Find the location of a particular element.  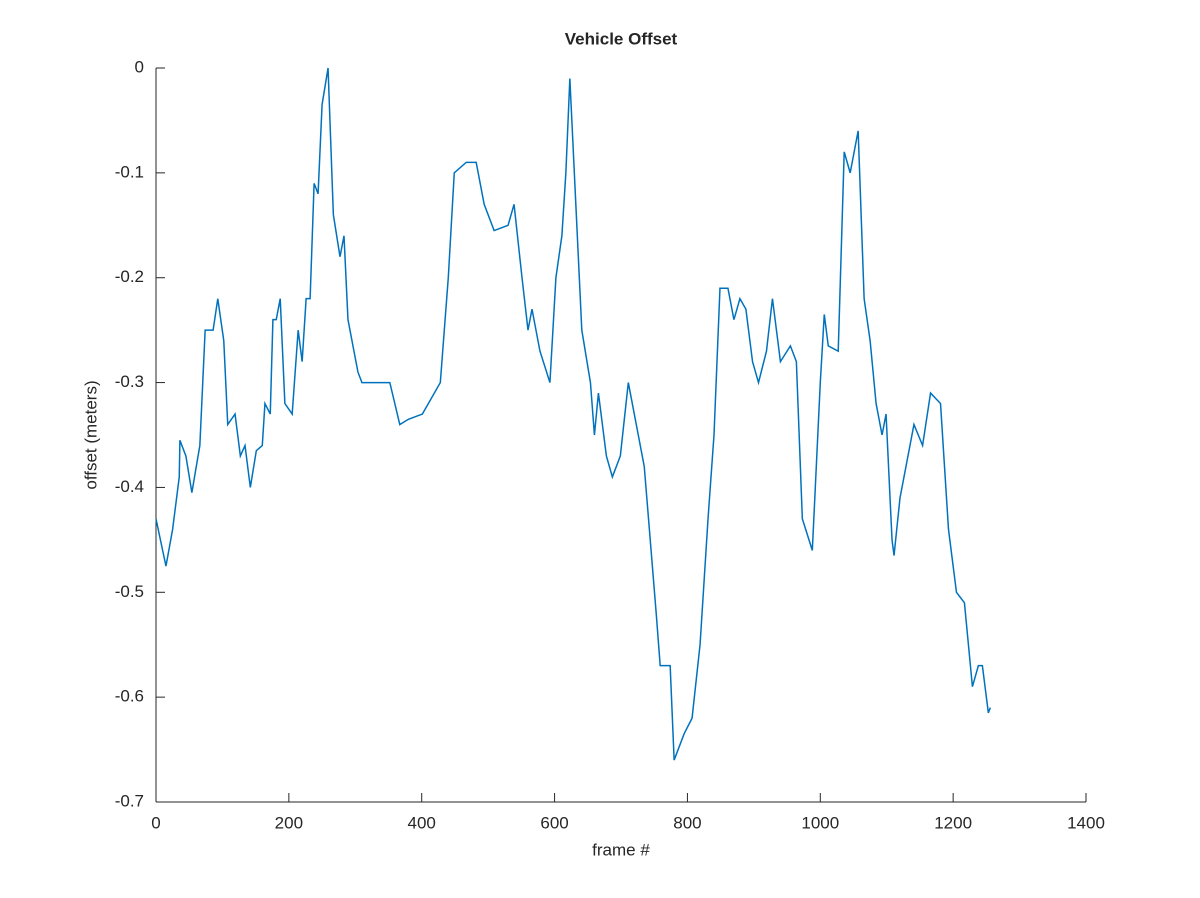

y-axis-label: offset (meters) is located at coordinates (90, 434).